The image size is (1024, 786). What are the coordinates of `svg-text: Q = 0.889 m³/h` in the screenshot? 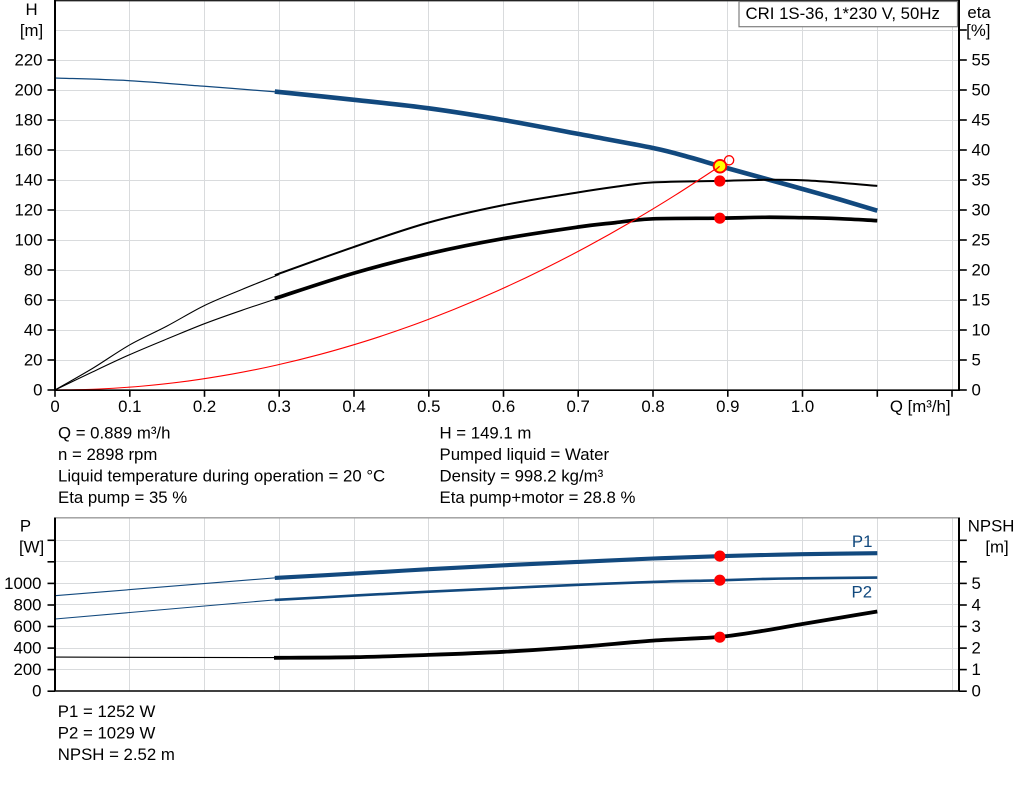 It's located at (114, 433).